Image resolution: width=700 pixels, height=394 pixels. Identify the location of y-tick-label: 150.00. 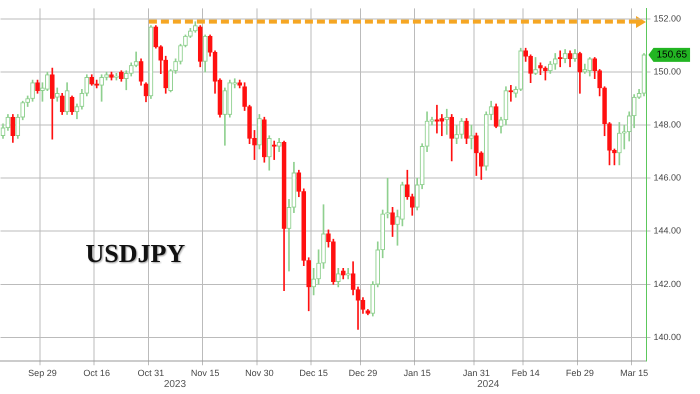
(667, 71).